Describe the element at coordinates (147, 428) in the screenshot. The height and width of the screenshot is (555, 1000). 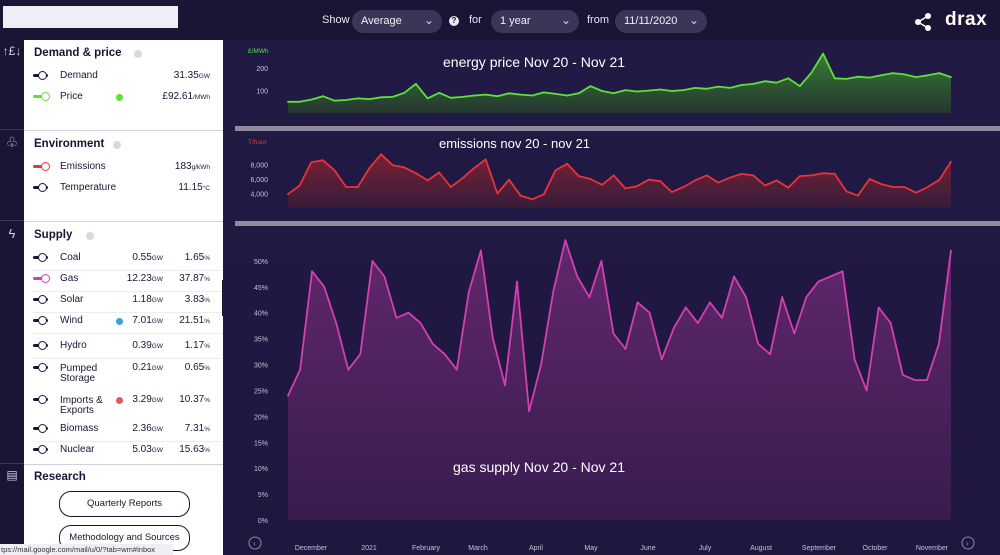
I see `row-value: 2.36GW` at that location.